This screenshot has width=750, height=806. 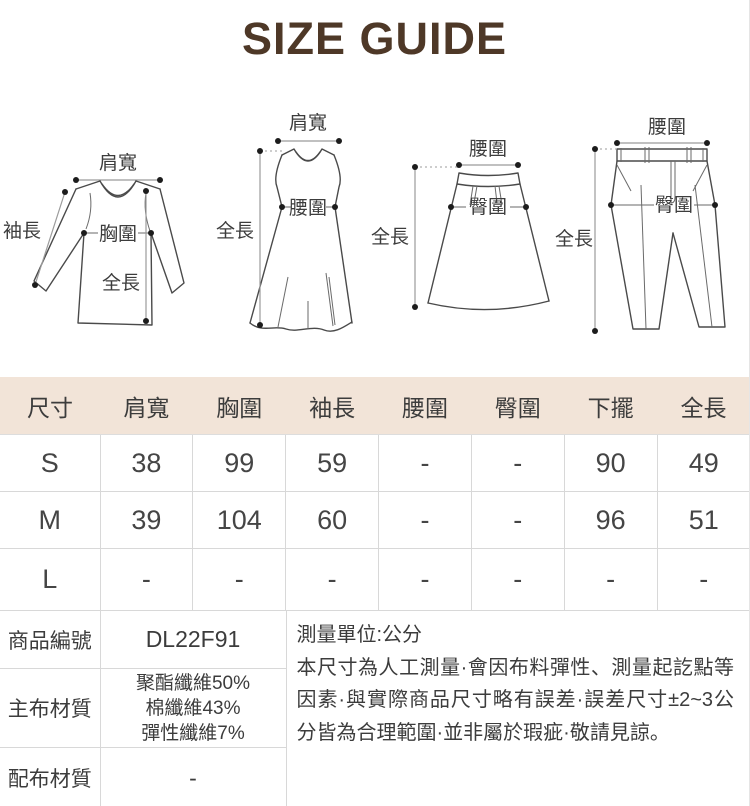 I want to click on size-cell: M, so click(x=50, y=520).